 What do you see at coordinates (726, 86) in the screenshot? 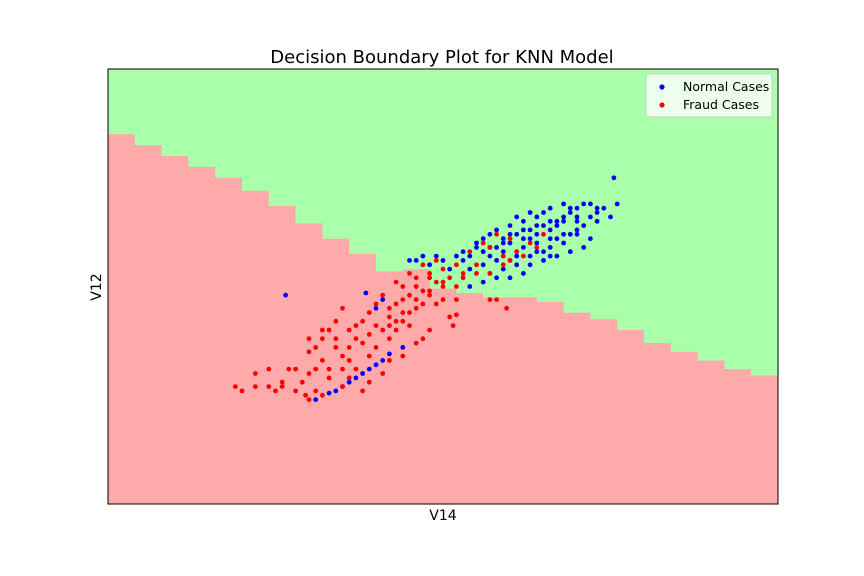
I see `legend-label-normal: Normal Cases` at bounding box center [726, 86].